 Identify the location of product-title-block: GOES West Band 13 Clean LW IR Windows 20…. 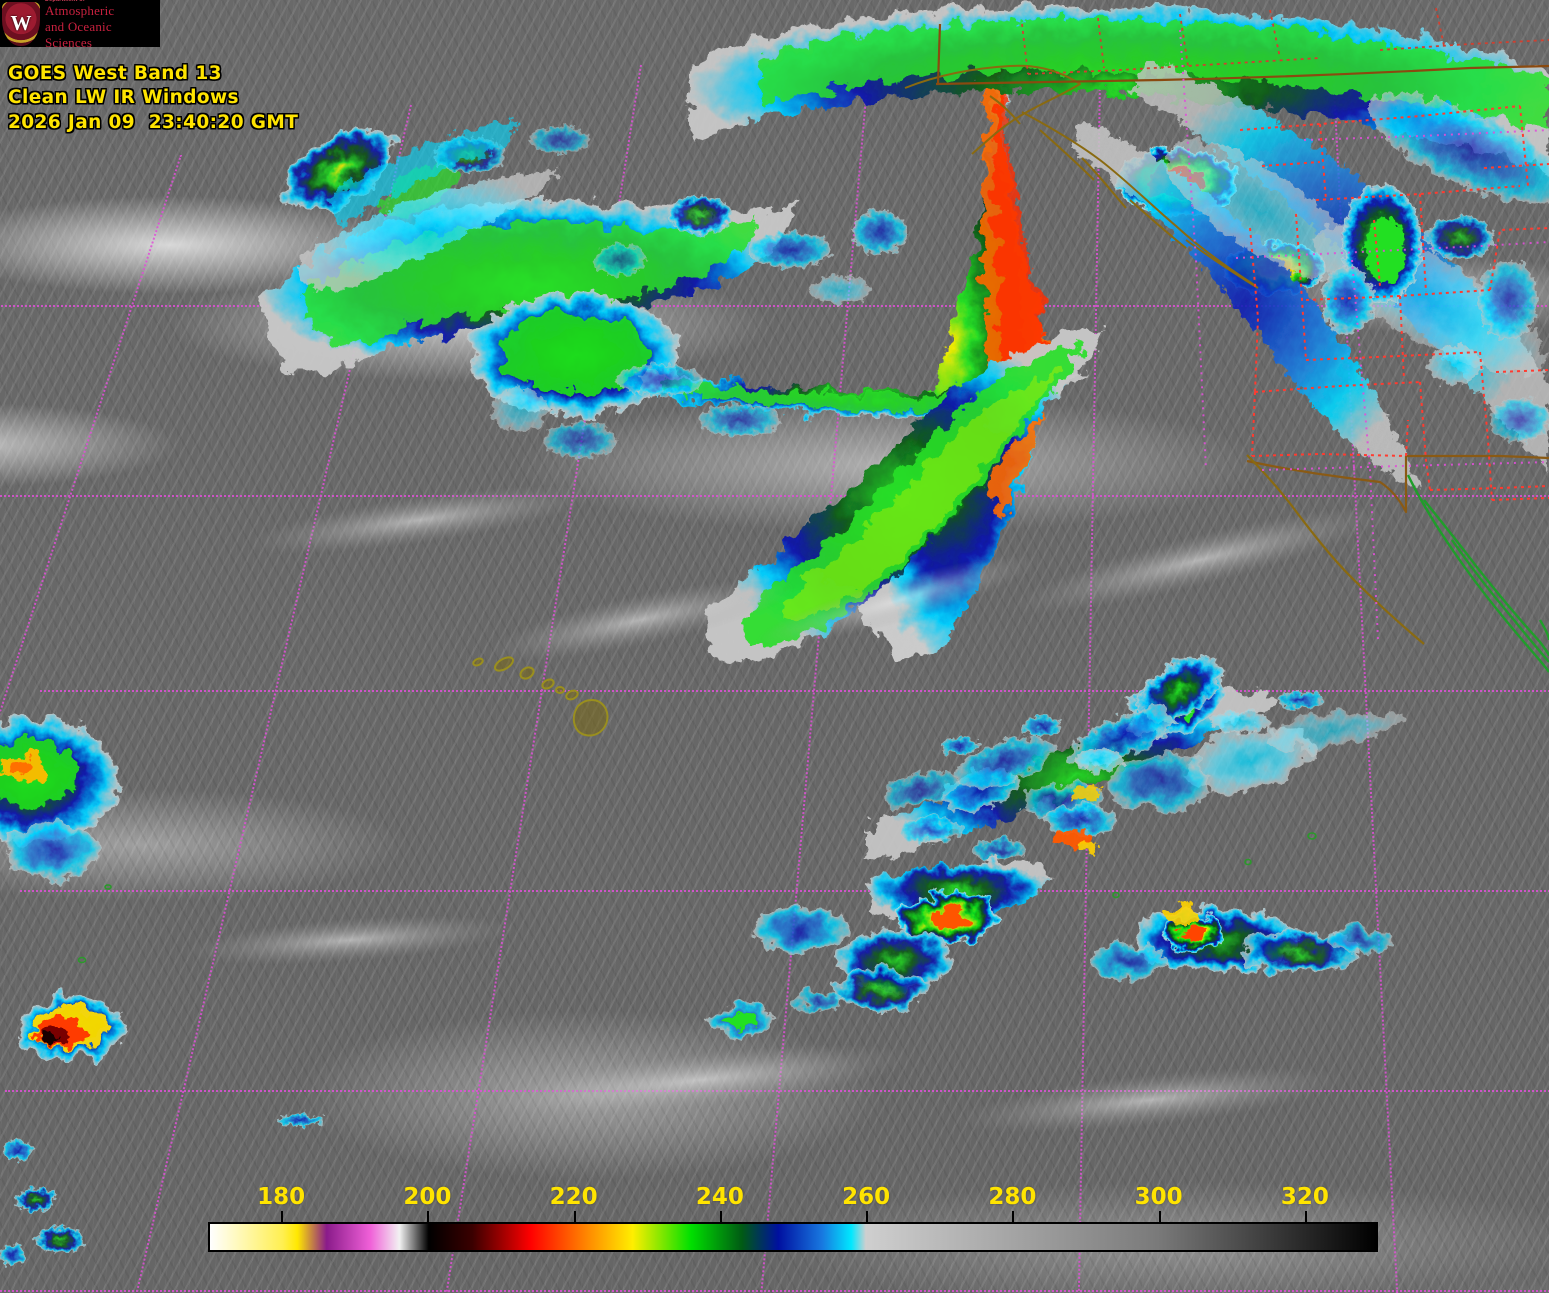
(153, 98).